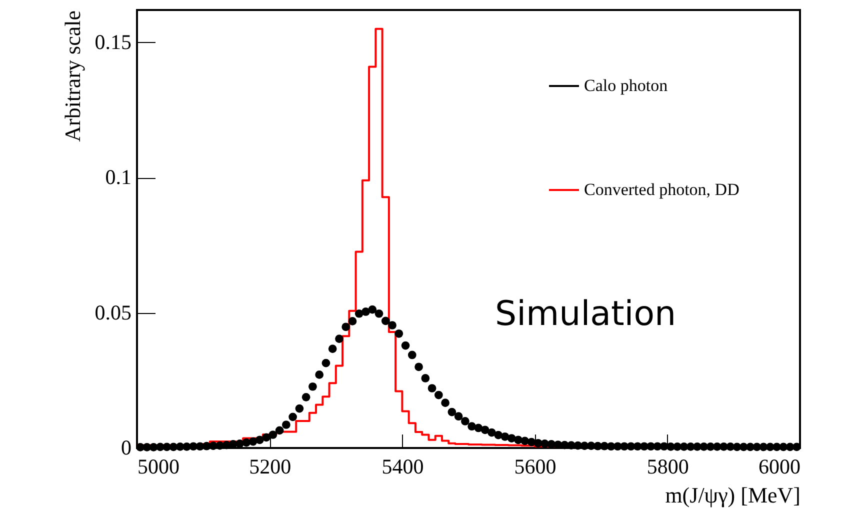  I want to click on x-tick-label: 5800, so click(667, 466).